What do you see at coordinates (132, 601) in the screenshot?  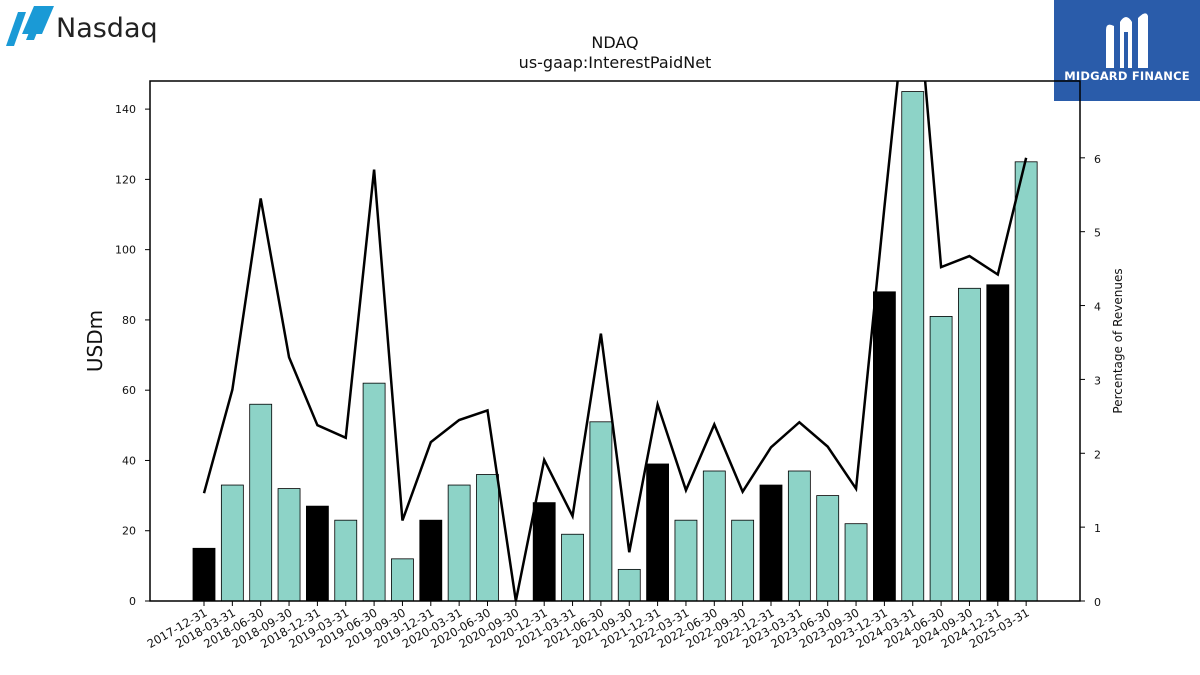 I see `y-tick-label: 0` at bounding box center [132, 601].